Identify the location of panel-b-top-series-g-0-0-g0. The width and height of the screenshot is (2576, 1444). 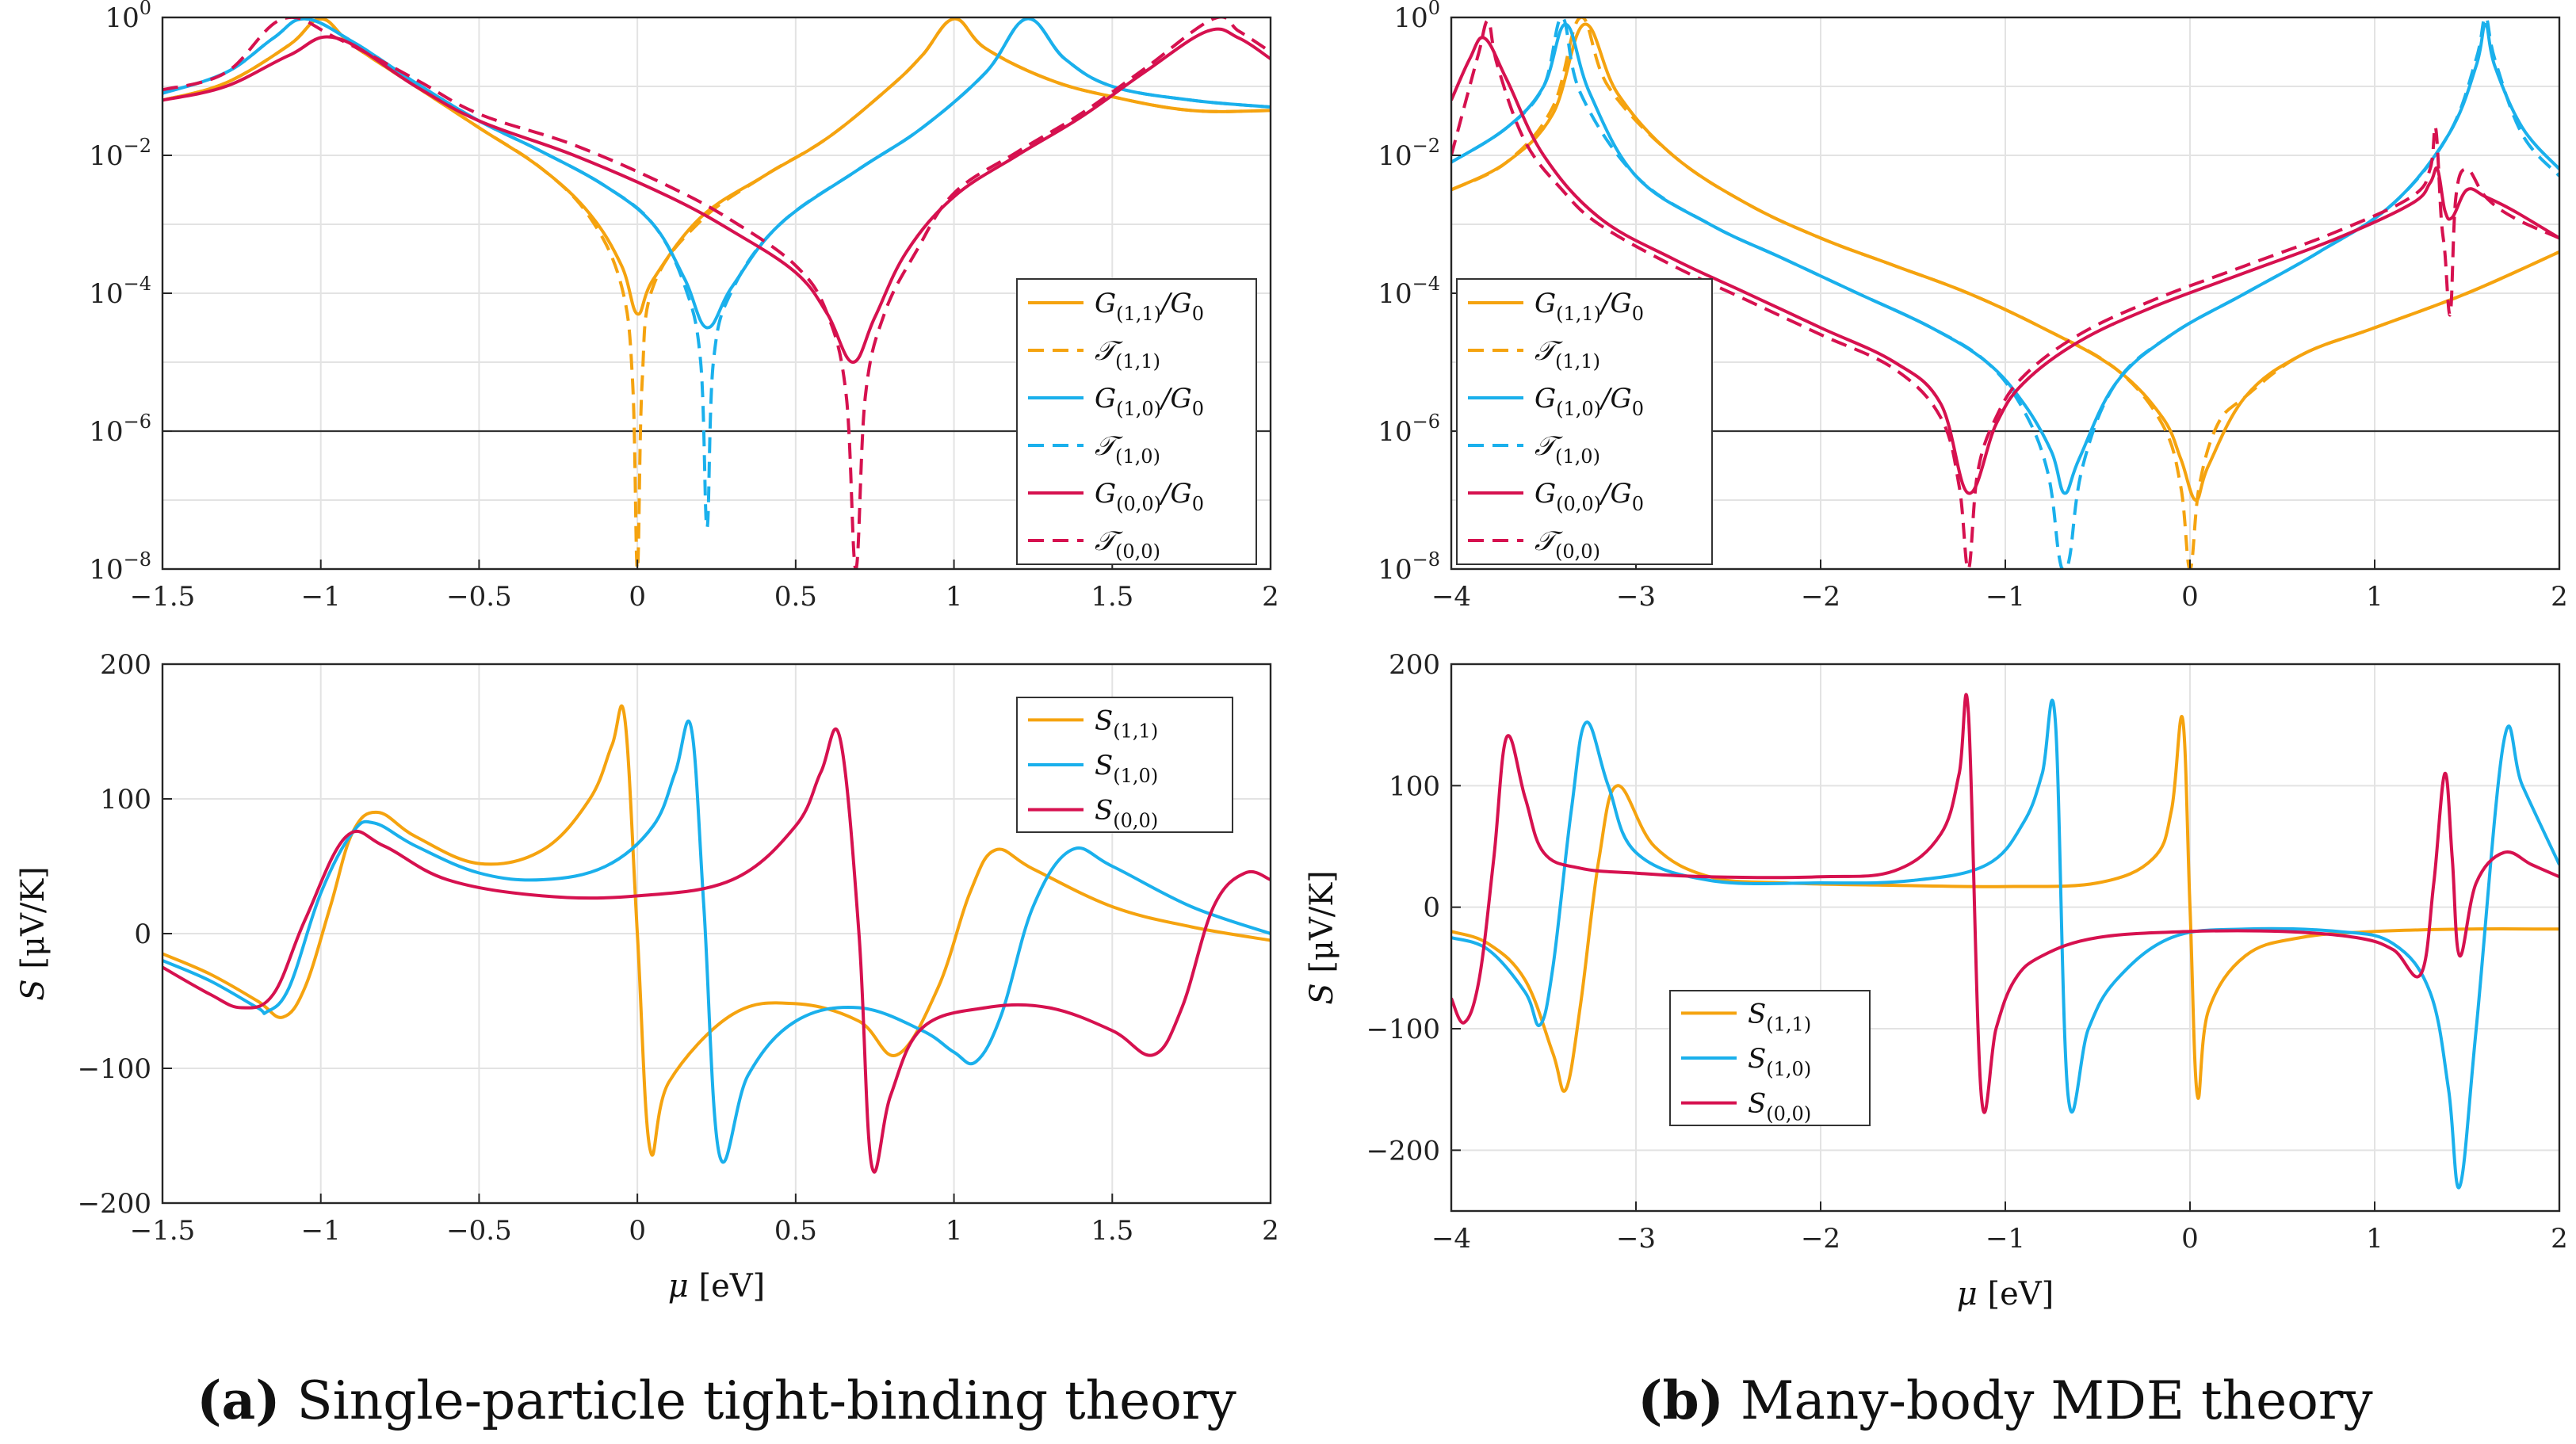
(2005, 266).